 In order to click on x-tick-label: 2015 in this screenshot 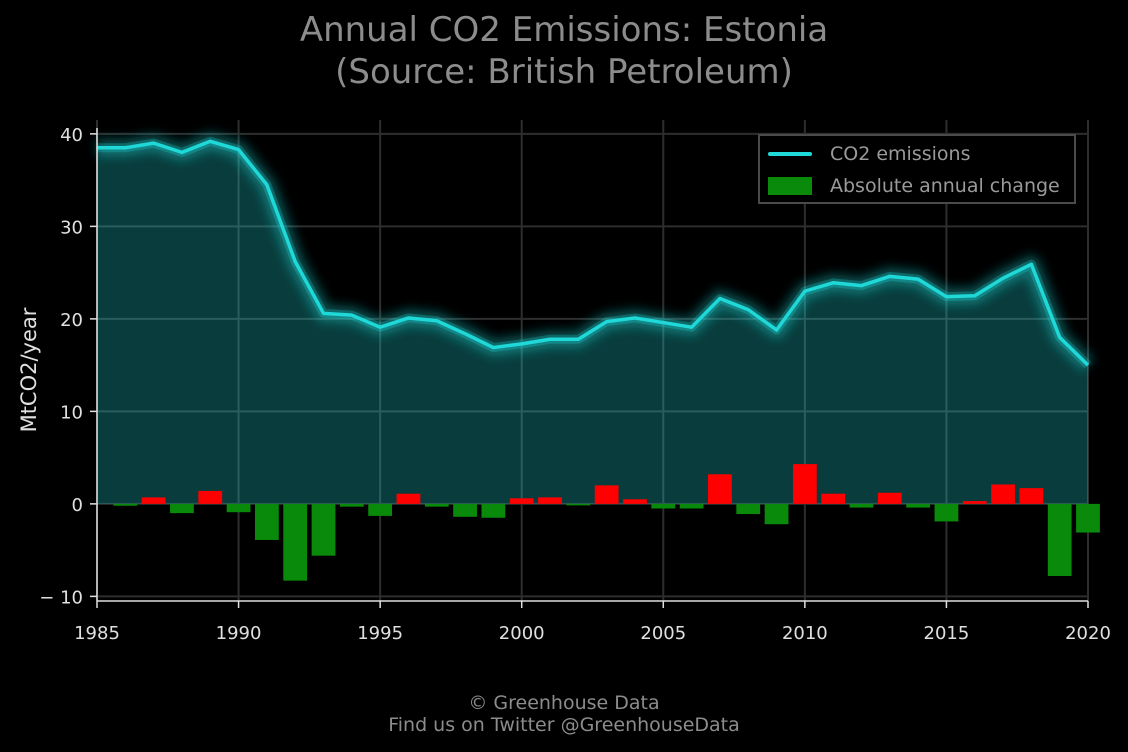, I will do `click(947, 633)`.